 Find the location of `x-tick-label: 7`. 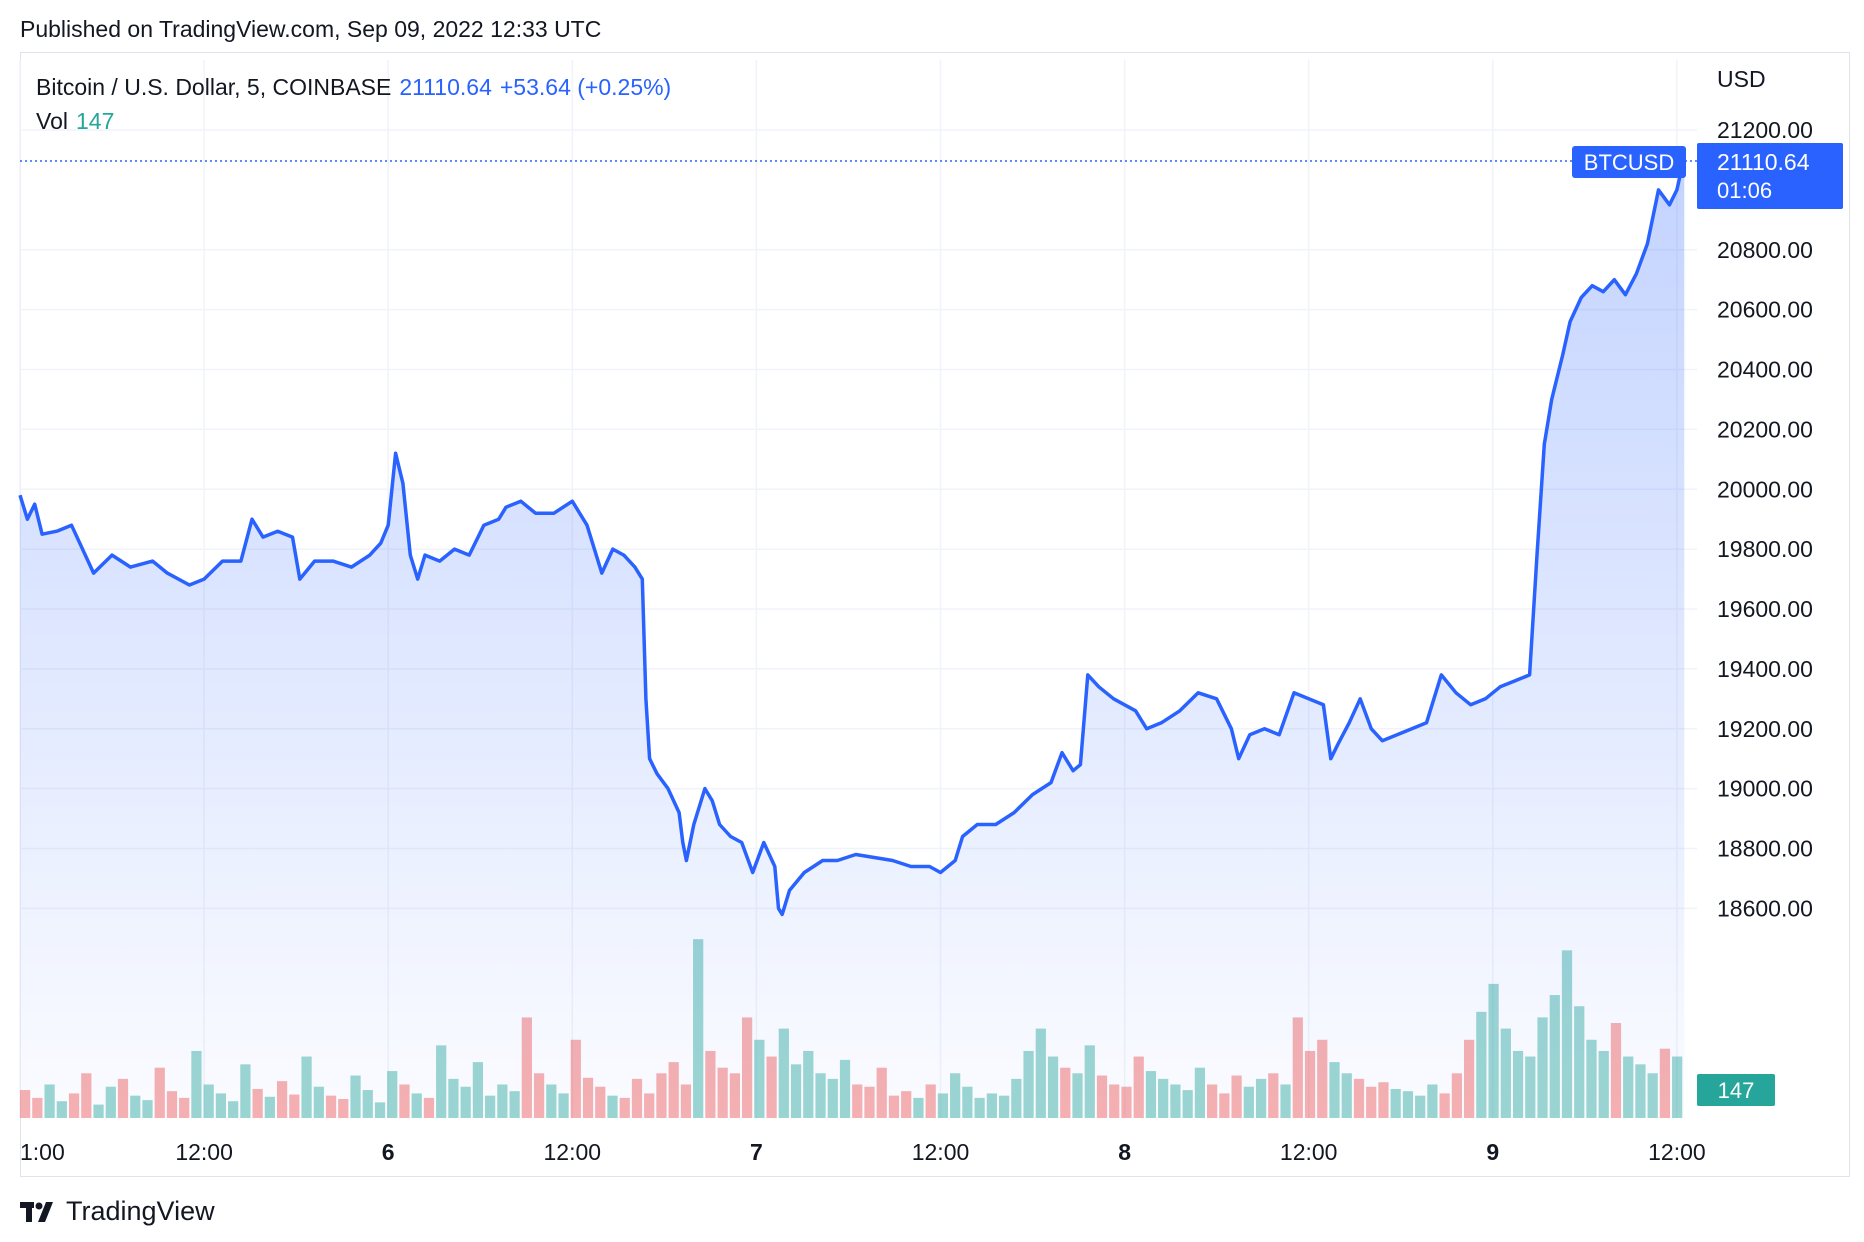

x-tick-label: 7 is located at coordinates (756, 1152).